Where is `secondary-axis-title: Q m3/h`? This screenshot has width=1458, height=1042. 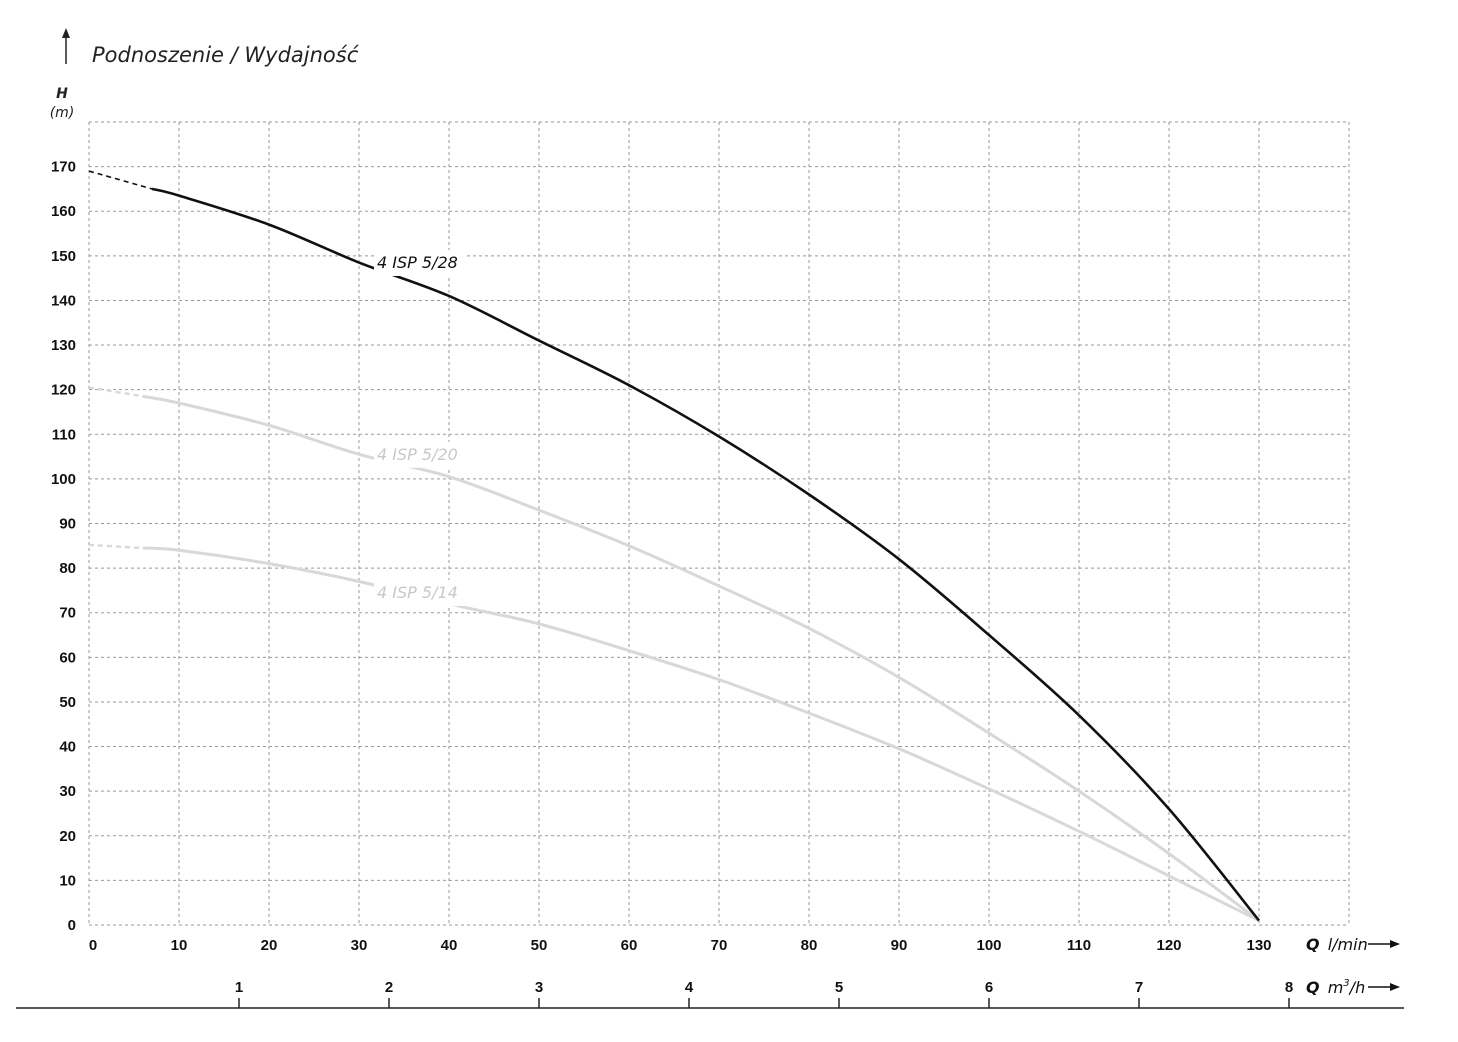 secondary-axis-title: Q m3/h is located at coordinates (1335, 987).